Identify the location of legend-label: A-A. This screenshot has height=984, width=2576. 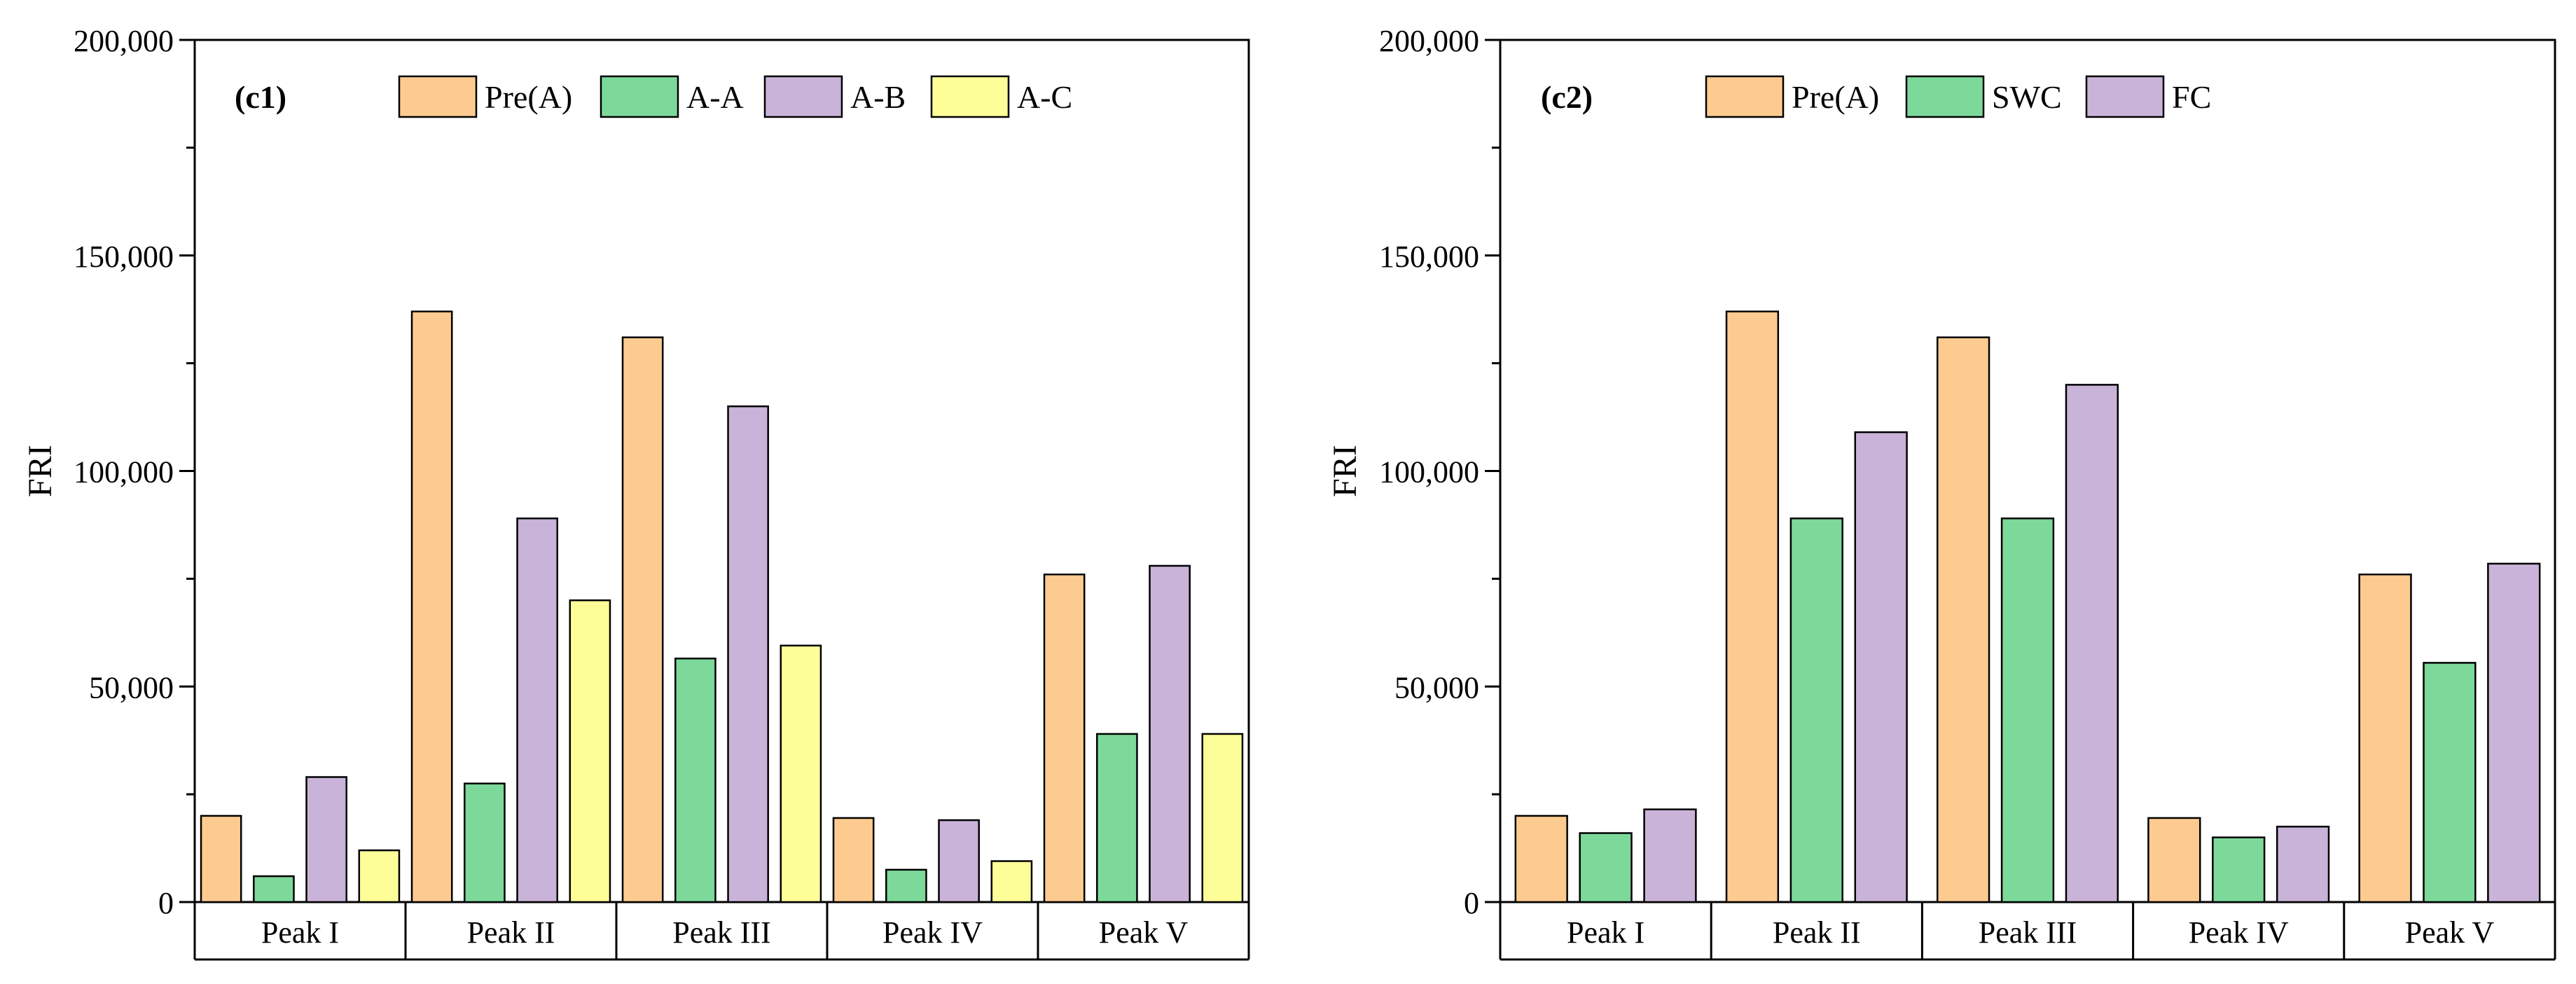
(715, 97).